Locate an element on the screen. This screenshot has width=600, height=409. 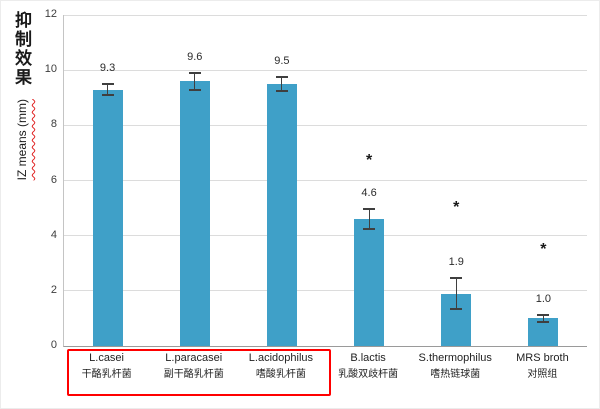
value-label-b-lactis: 4.6 is located at coordinates (369, 193).